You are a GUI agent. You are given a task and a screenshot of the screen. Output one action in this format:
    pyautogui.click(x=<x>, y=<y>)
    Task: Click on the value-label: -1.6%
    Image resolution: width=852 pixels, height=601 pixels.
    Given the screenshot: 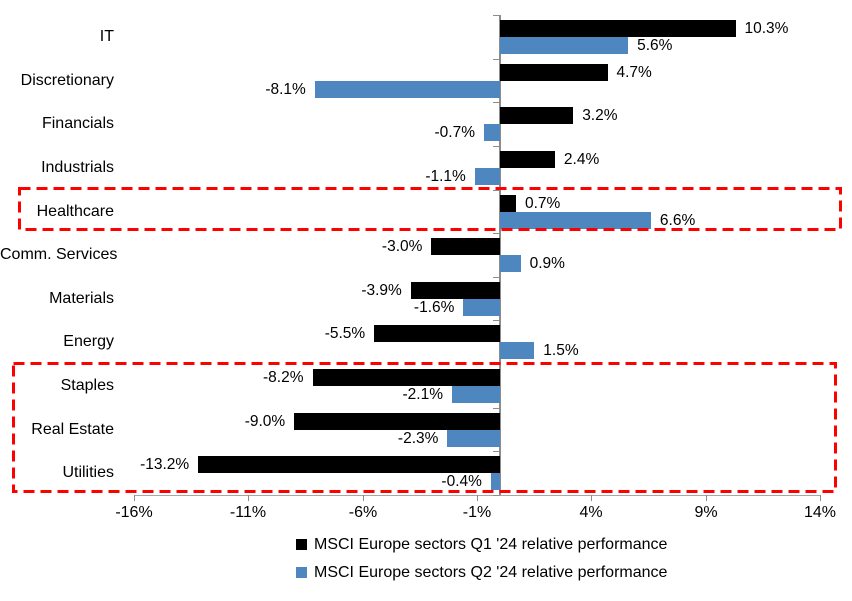 What is the action you would take?
    pyautogui.click(x=434, y=307)
    